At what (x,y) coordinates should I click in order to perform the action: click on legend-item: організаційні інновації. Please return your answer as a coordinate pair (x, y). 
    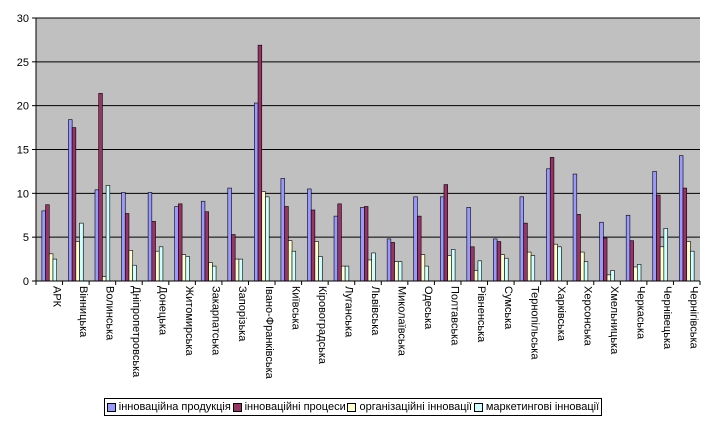
    Looking at the image, I should click on (409, 407).